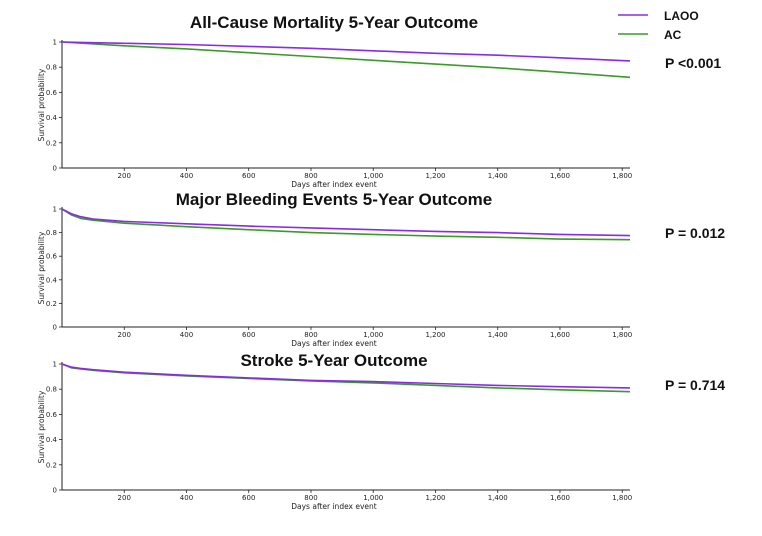 This screenshot has height=536, width=762. What do you see at coordinates (333, 360) in the screenshot?
I see `chart-title: Stroke 5-Year Outcome` at bounding box center [333, 360].